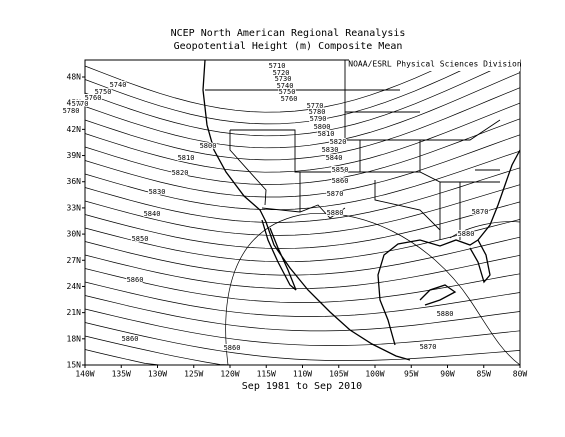 Image resolution: width=565 pixels, height=437 pixels. Describe the element at coordinates (283, 79) in the screenshot. I see `contour-label: 5730` at that location.